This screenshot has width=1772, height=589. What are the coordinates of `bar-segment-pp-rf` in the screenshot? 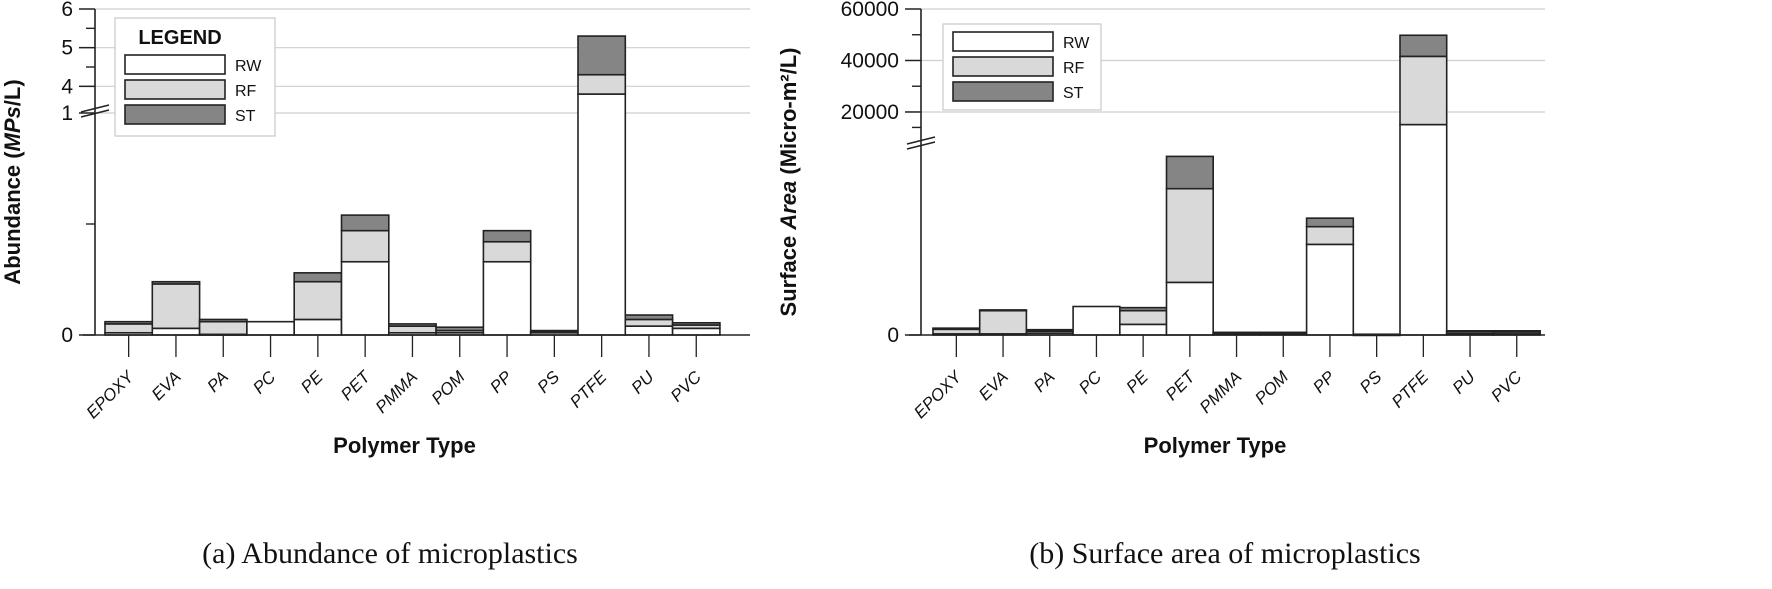 It's located at (1330, 235).